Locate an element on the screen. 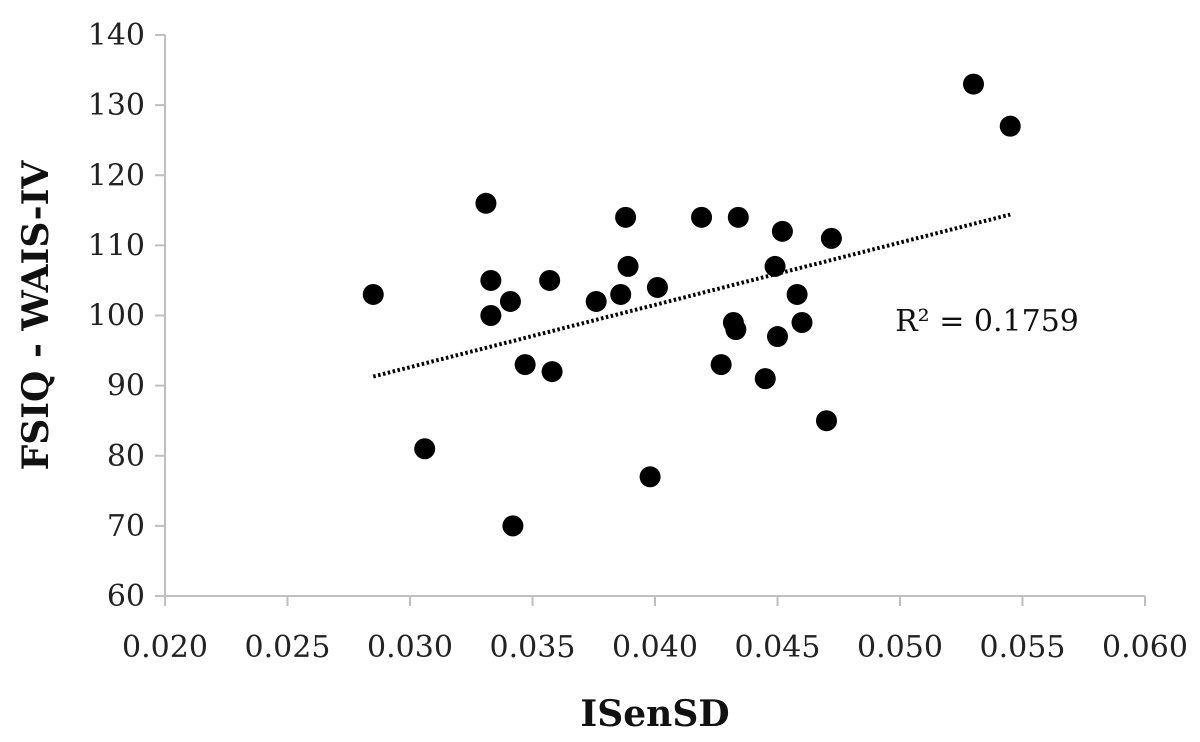 This screenshot has width=1200, height=742. trendline is located at coordinates (691, 295).